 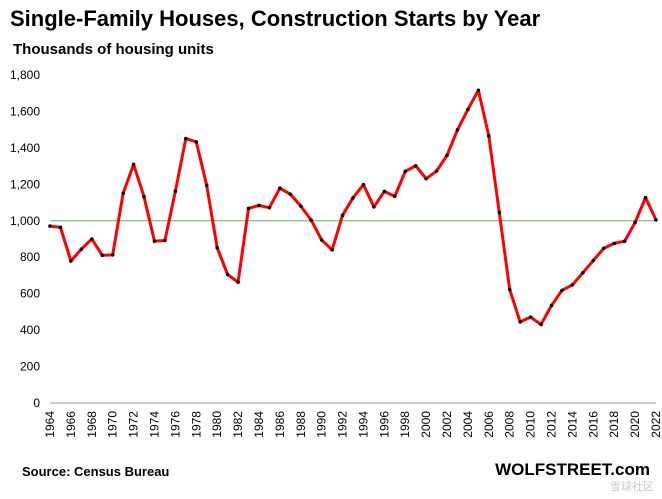 What do you see at coordinates (572, 469) in the screenshot?
I see `brand-logo-text: WOLFSTREET.com` at bounding box center [572, 469].